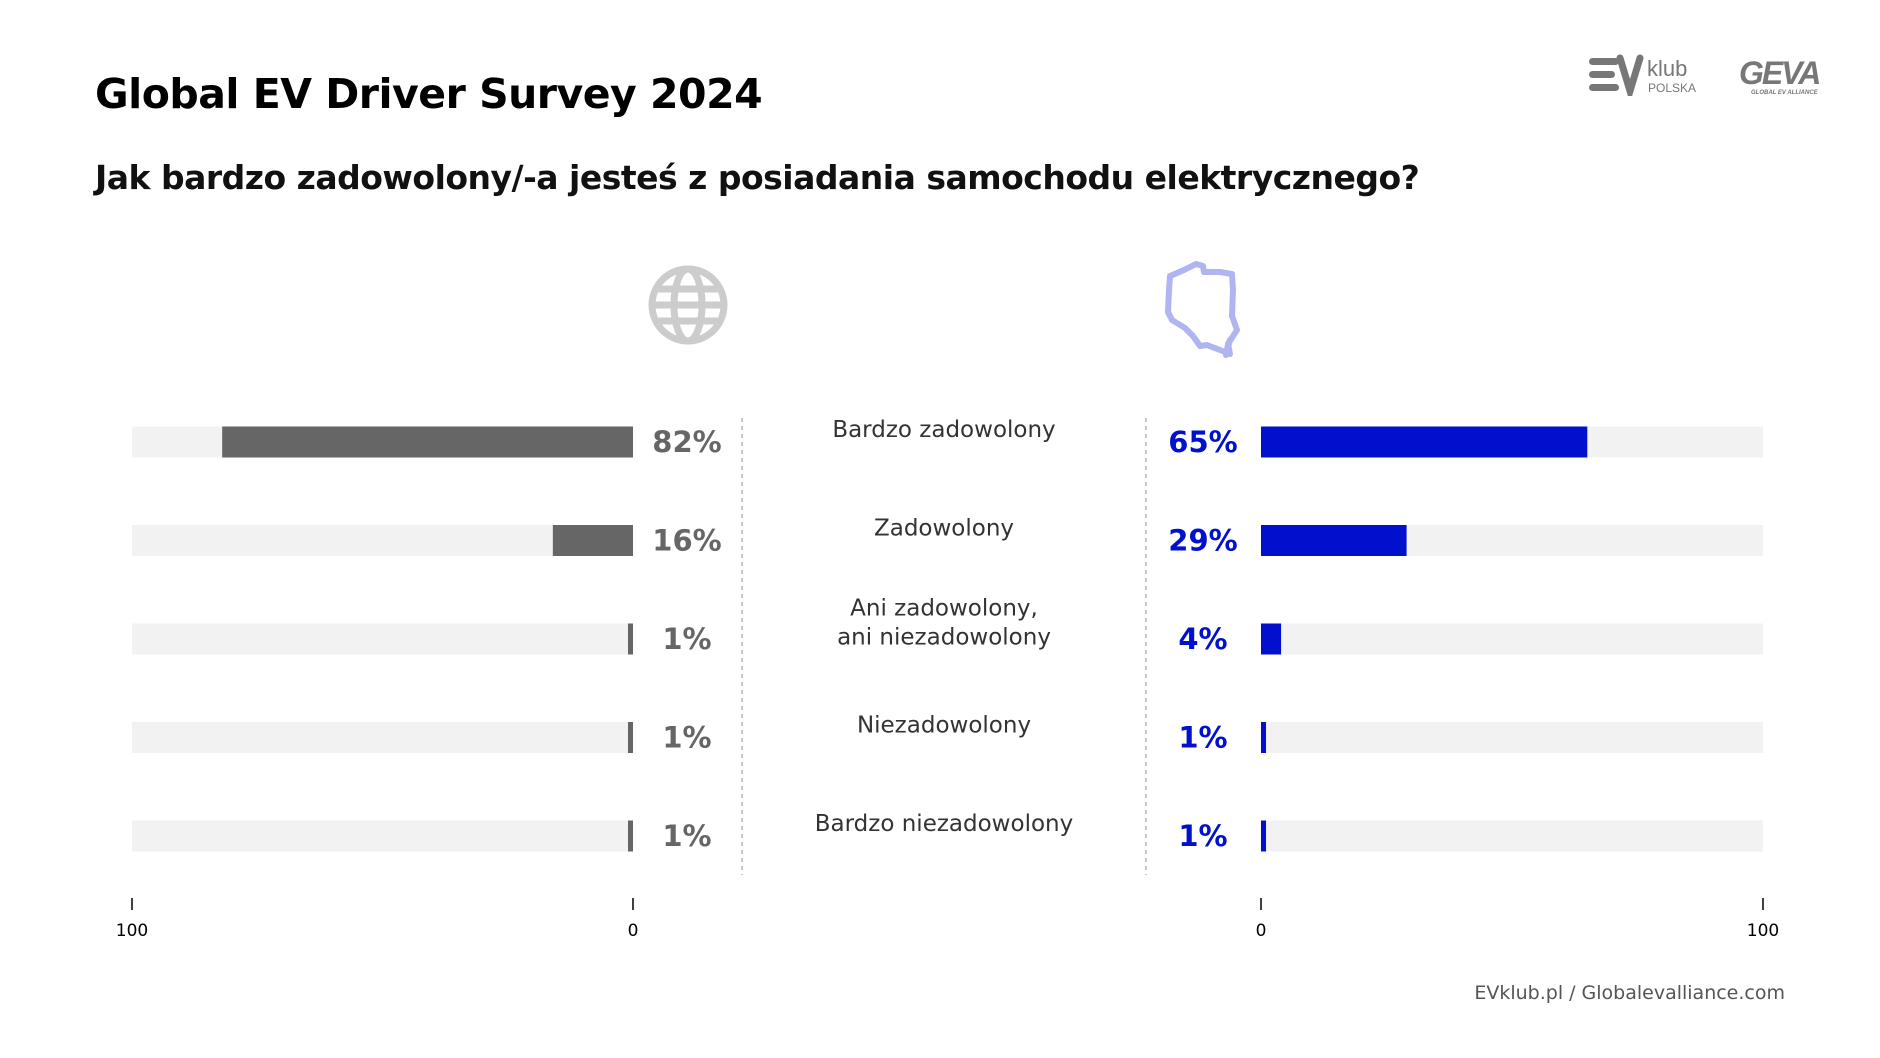 Image resolution: width=1880 pixels, height=1058 pixels. What do you see at coordinates (1202, 309) in the screenshot?
I see `poland-map-icon` at bounding box center [1202, 309].